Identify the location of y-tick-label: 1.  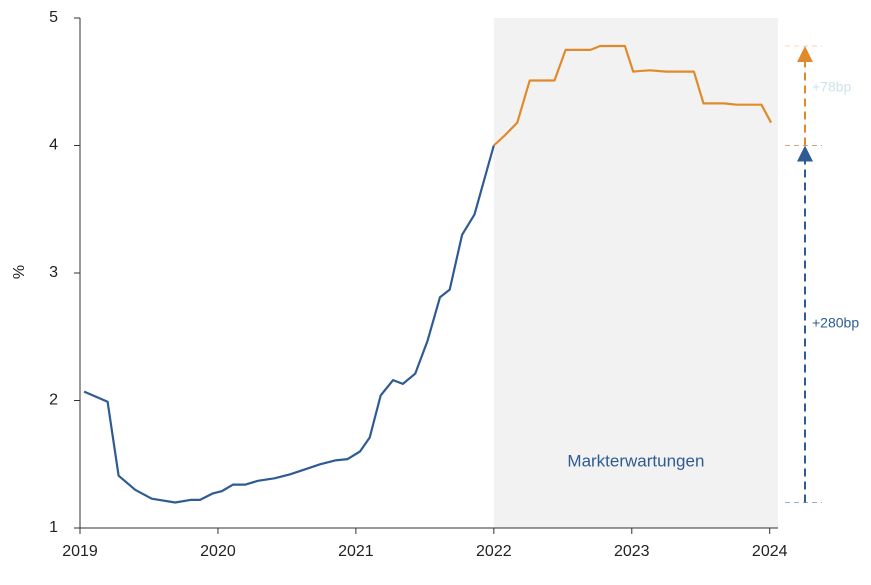
(53, 527).